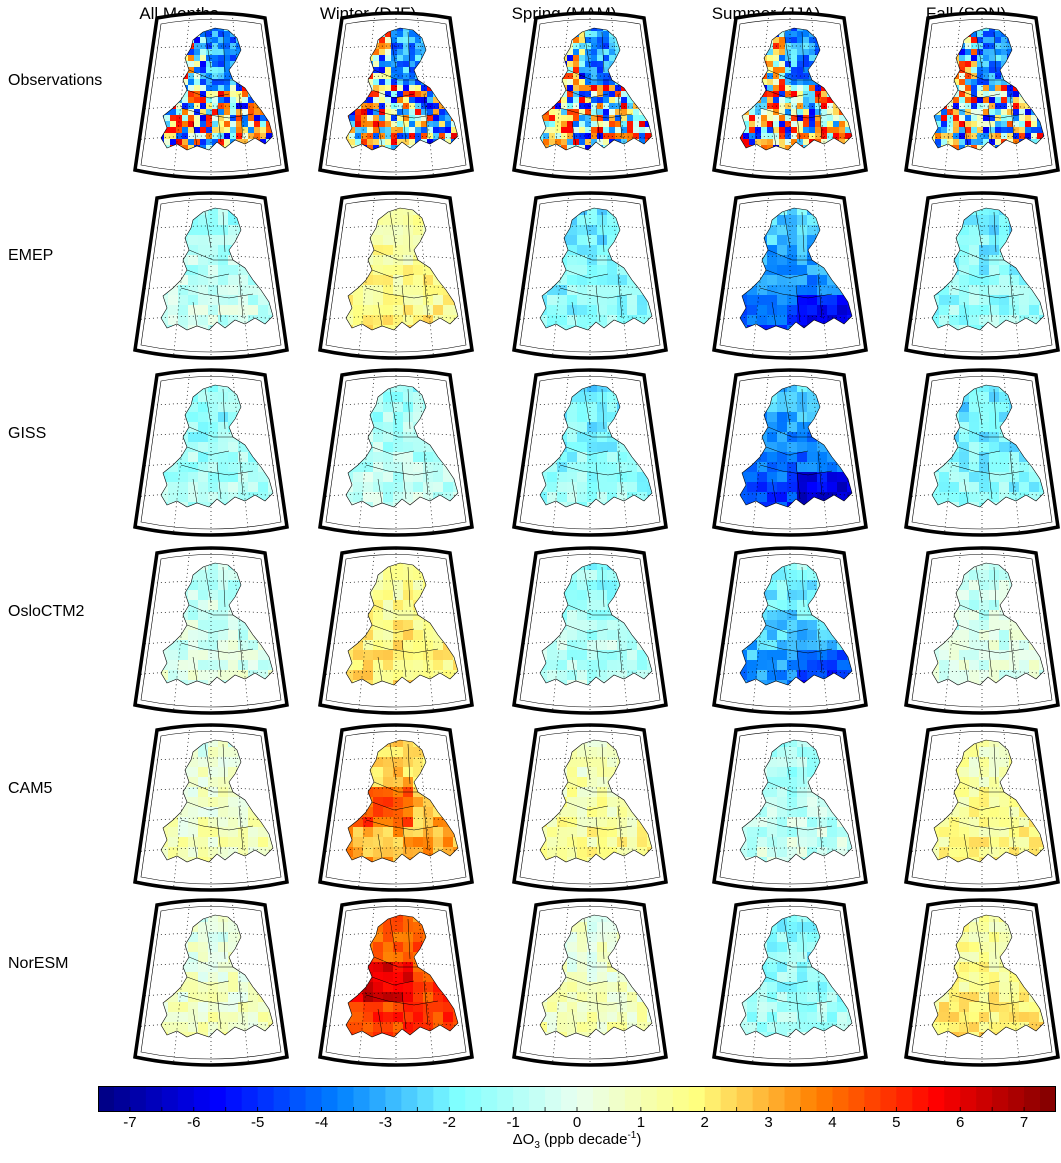 Image resolution: width=1061 pixels, height=1163 pixels. Describe the element at coordinates (832, 1122) in the screenshot. I see `colorbar-tick-label: 4` at that location.